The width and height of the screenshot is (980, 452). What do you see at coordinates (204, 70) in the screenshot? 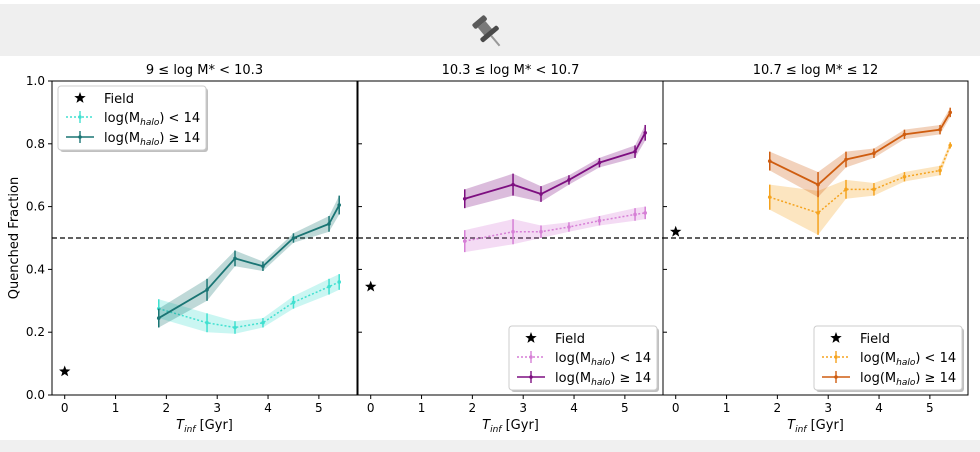
I see `panel-title: 9 ≤ log M* < 10.3` at bounding box center [204, 70].